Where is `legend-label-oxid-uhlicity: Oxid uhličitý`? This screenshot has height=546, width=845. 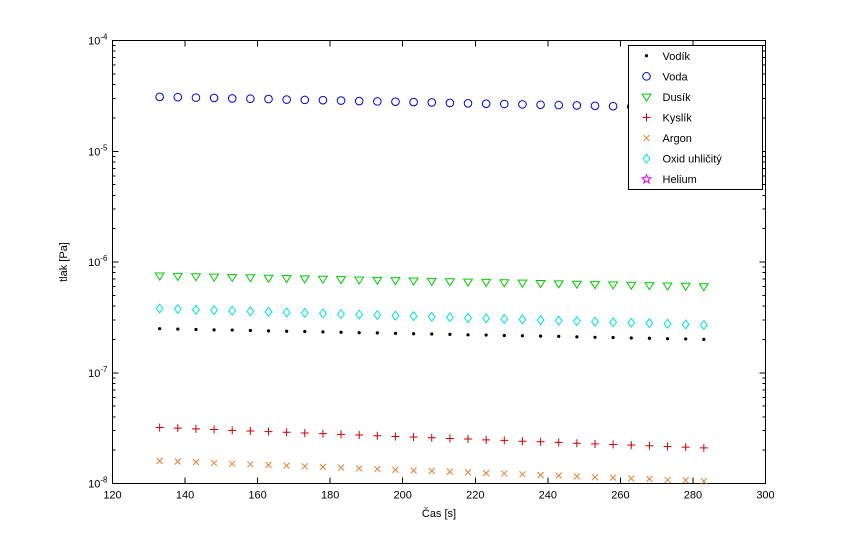 legend-label-oxid-uhlicity: Oxid uhličitý is located at coordinates (693, 160).